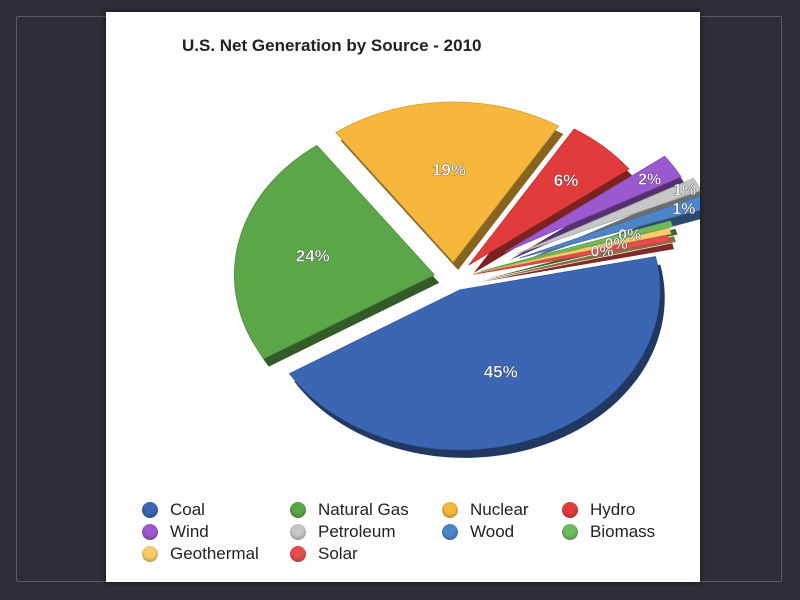  Describe the element at coordinates (313, 256) in the screenshot. I see `data-label-natural-gas: 24%` at that location.